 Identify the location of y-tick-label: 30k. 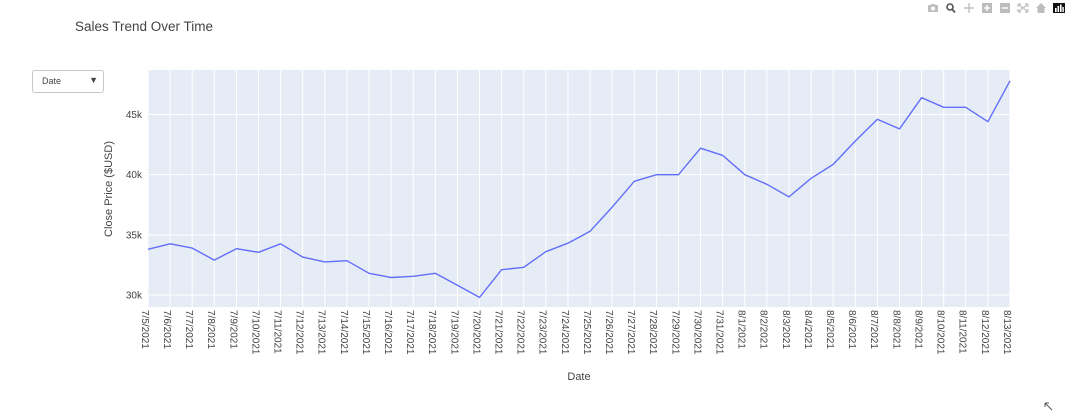
(134, 295).